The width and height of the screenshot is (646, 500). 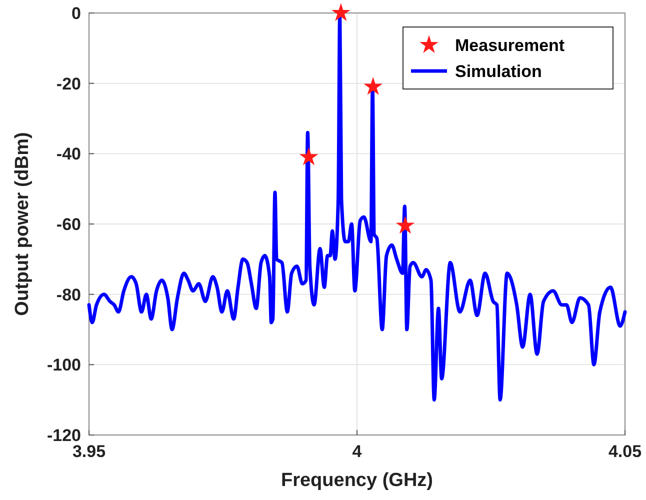 I want to click on x-tick-label: 3.95, so click(x=89, y=451).